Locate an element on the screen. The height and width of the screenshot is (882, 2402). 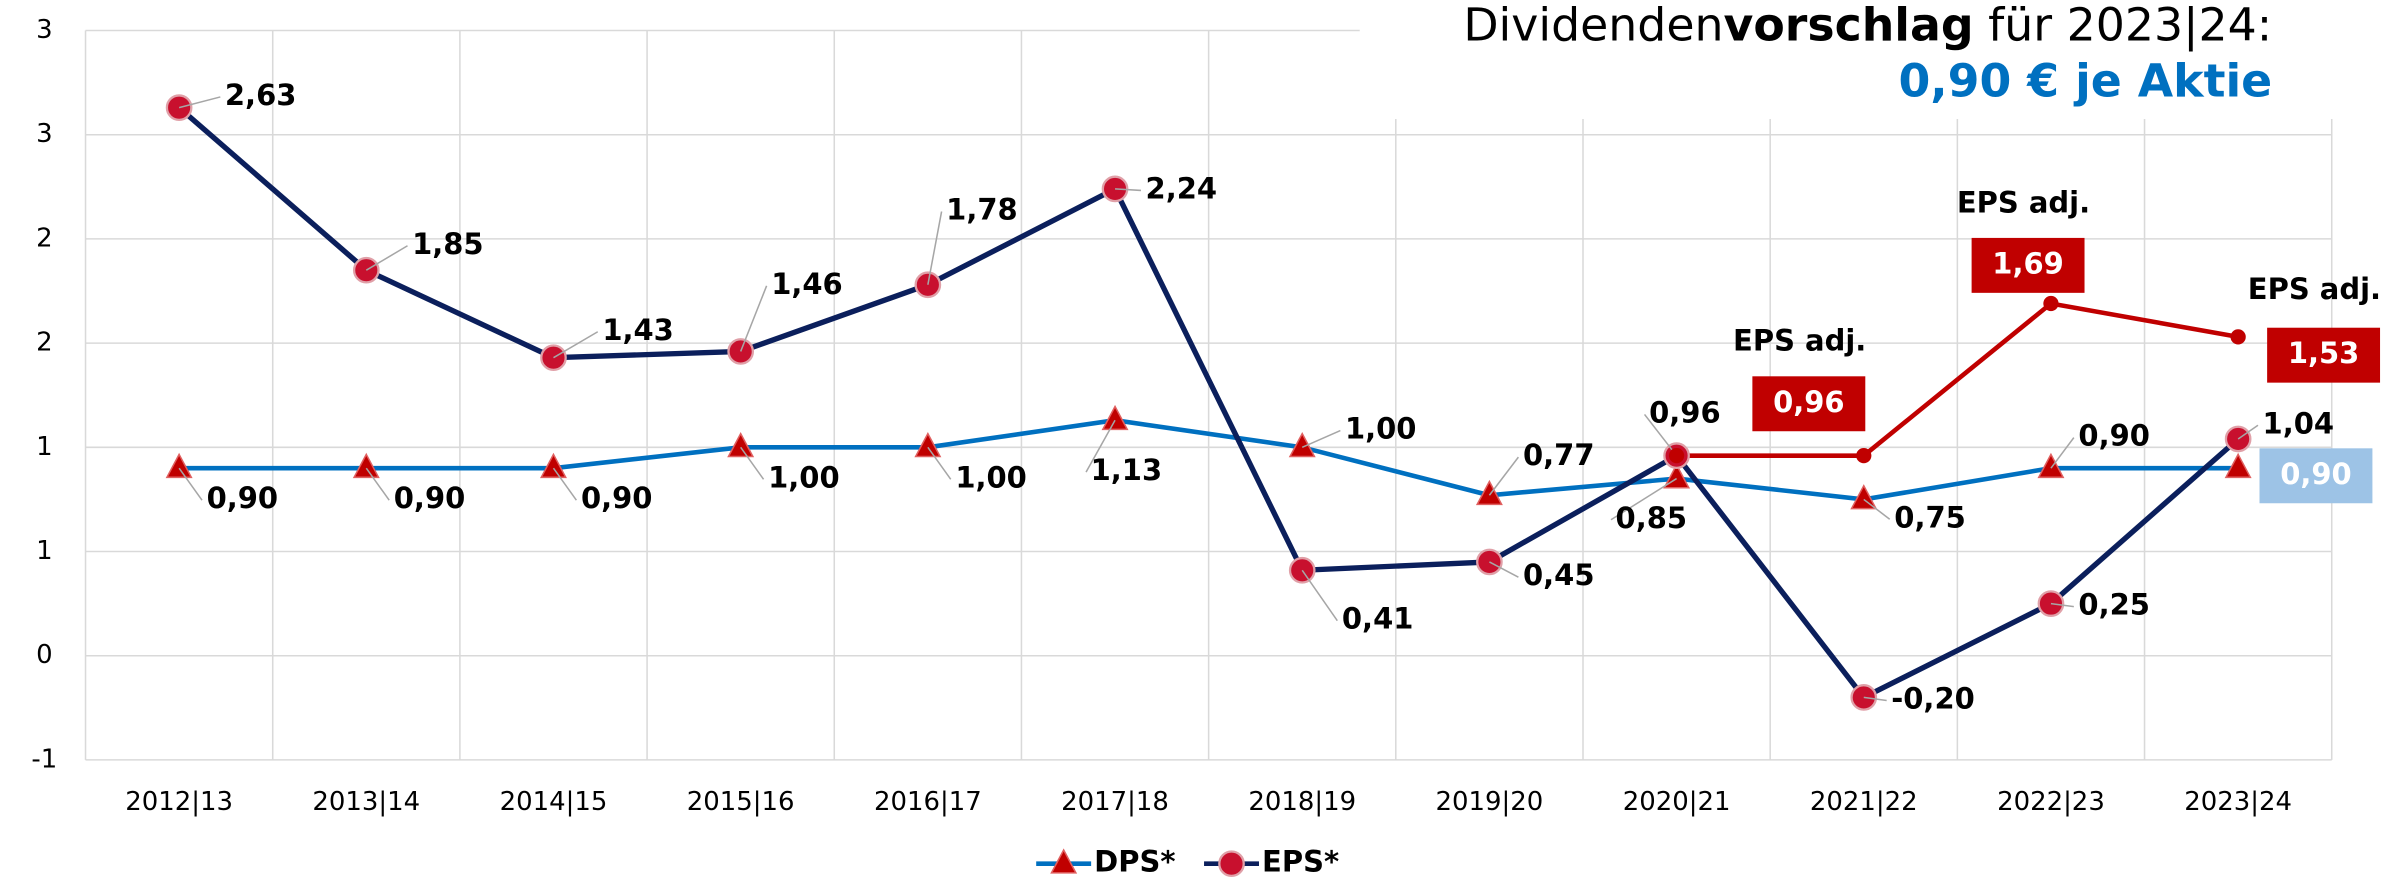
x-tick-label: 2016|17 is located at coordinates (928, 802).